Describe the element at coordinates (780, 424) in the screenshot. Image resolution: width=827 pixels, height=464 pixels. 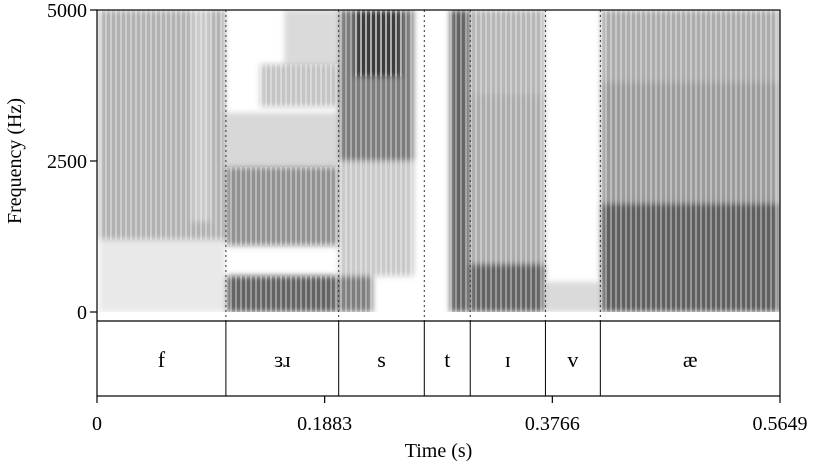
I see `x-tick-label-3: 0.5649` at that location.